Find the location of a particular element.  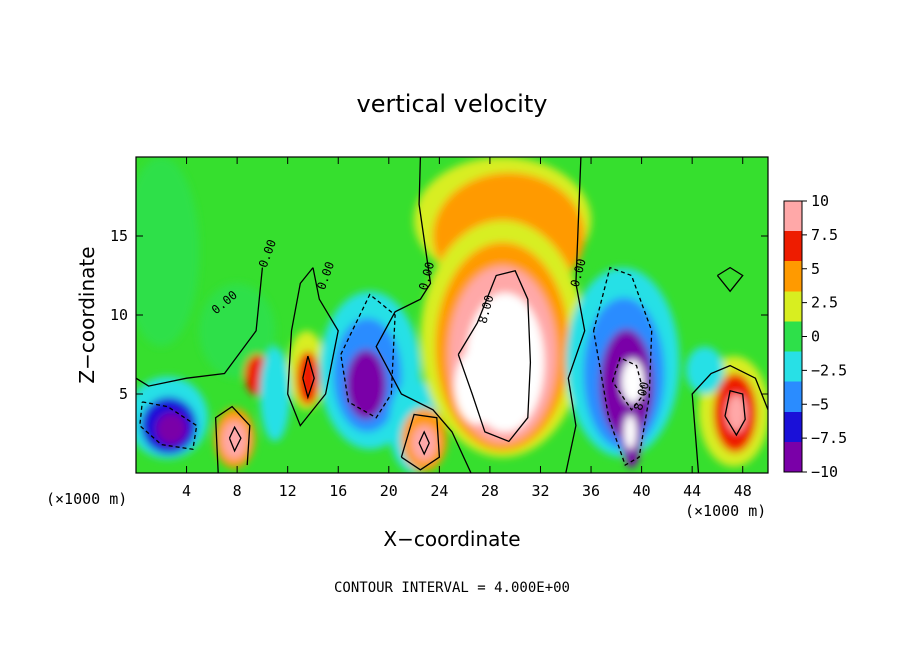

y-axis-title: Z−coordinate is located at coordinates (87, 314).